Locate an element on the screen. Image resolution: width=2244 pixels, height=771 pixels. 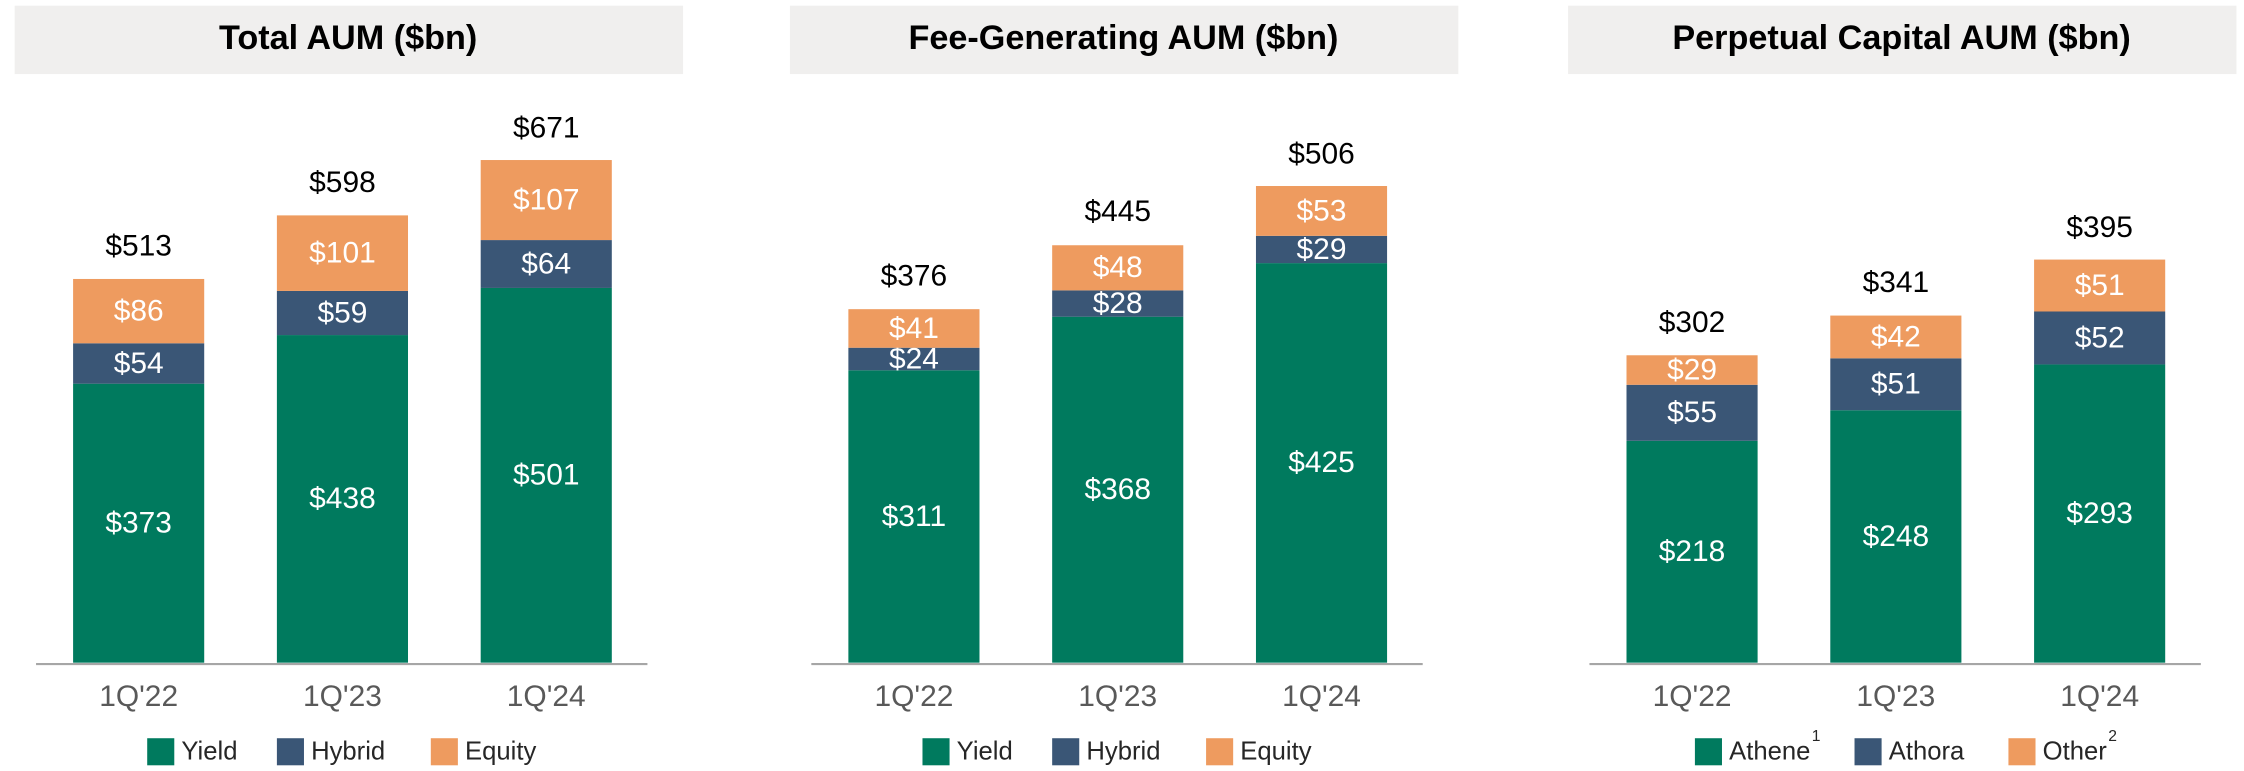
total-label: $302 is located at coordinates (1692, 322).